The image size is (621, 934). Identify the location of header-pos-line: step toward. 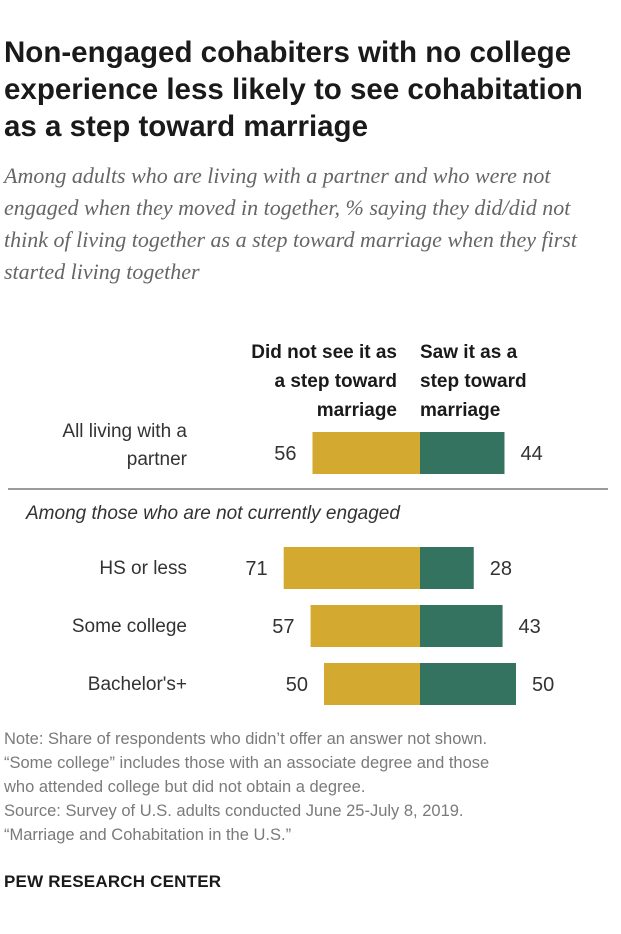
(473, 381).